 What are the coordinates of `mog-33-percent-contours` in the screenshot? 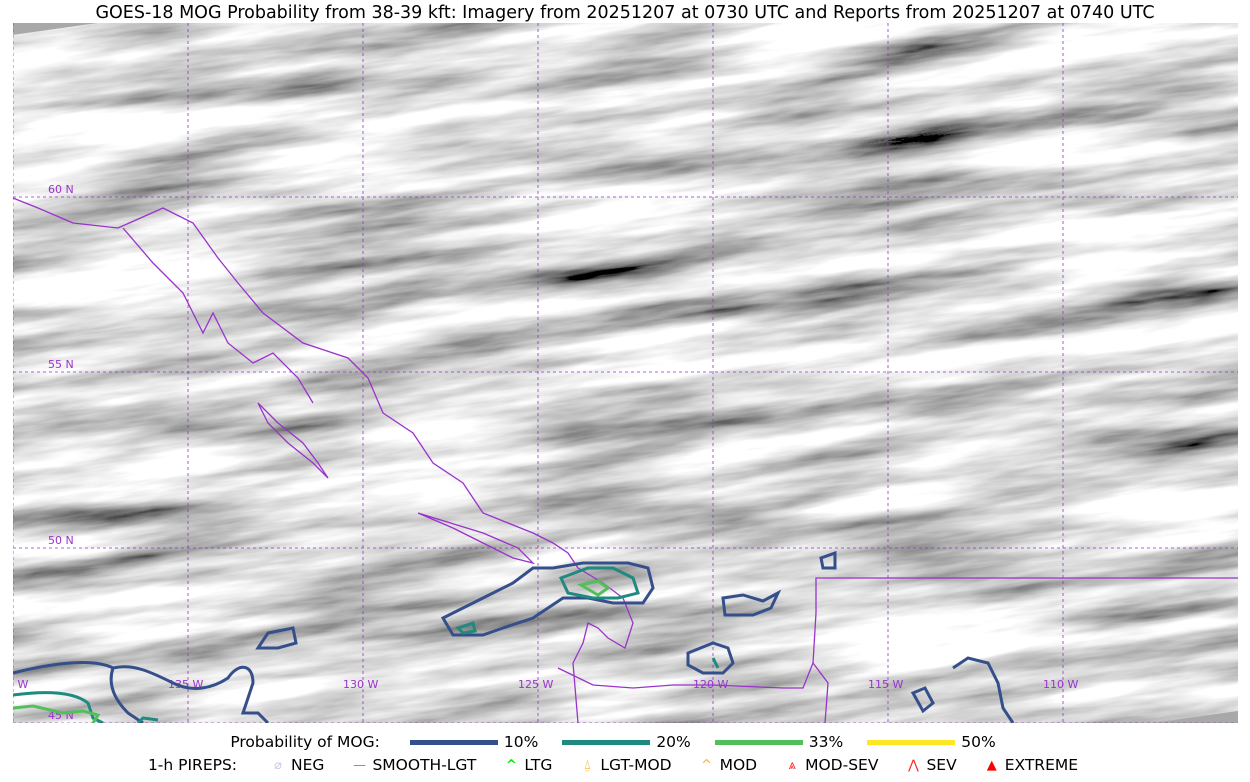 It's located at (312, 651).